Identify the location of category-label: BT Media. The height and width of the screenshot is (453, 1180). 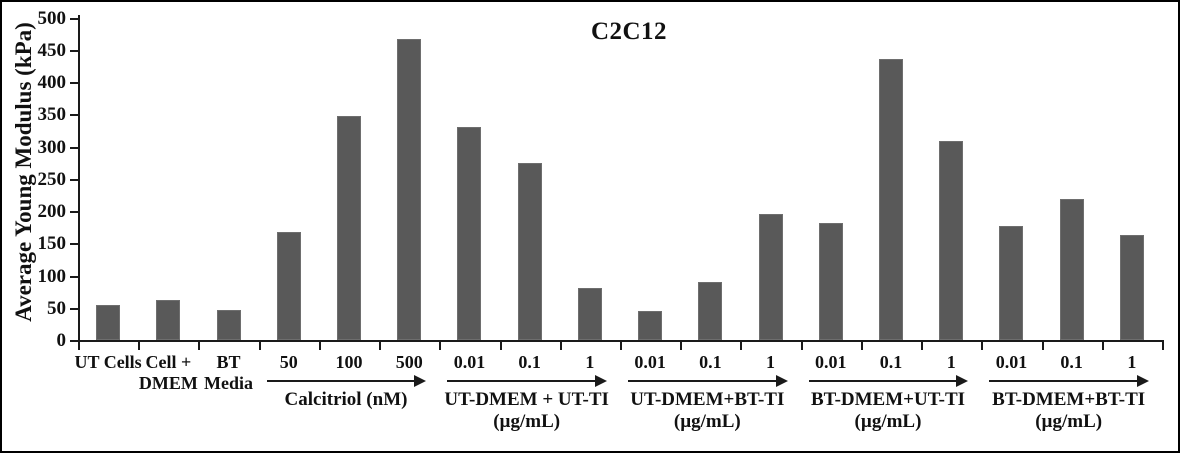
(229, 372).